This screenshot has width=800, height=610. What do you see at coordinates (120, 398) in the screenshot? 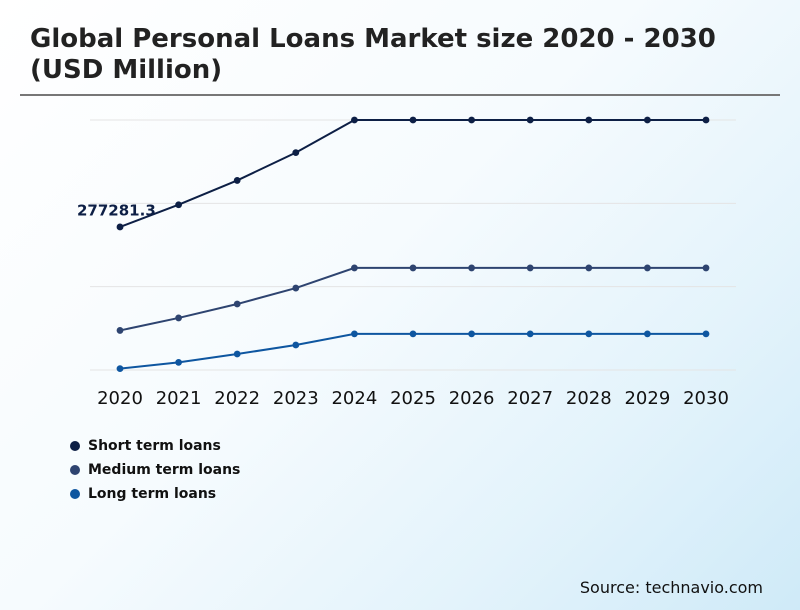
I see `x-tick-label: 2020` at bounding box center [120, 398].